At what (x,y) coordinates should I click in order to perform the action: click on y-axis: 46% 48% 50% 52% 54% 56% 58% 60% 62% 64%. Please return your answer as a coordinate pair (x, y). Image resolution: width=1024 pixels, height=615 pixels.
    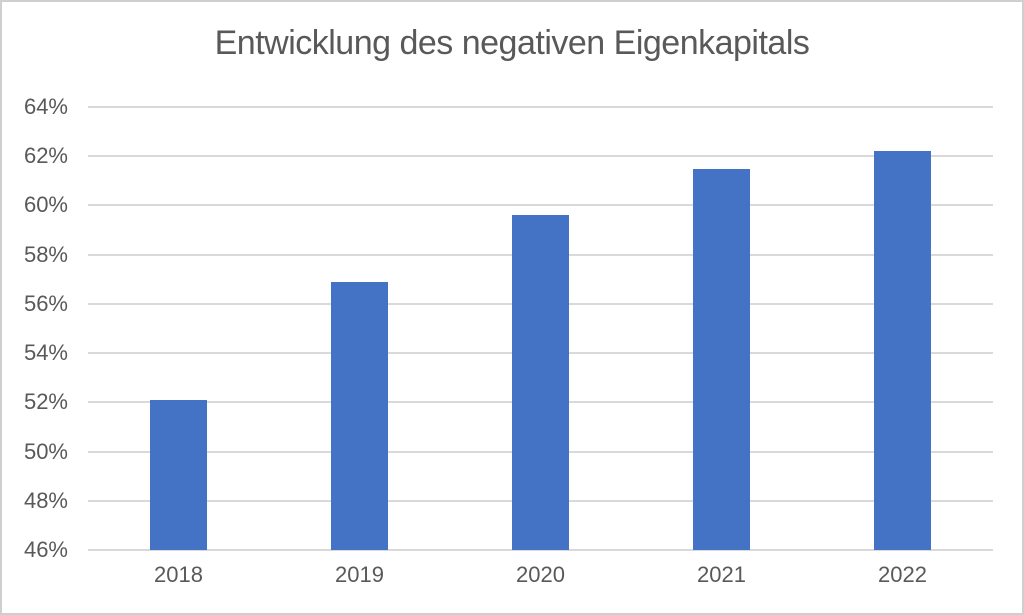
    Looking at the image, I should click on (35, 307).